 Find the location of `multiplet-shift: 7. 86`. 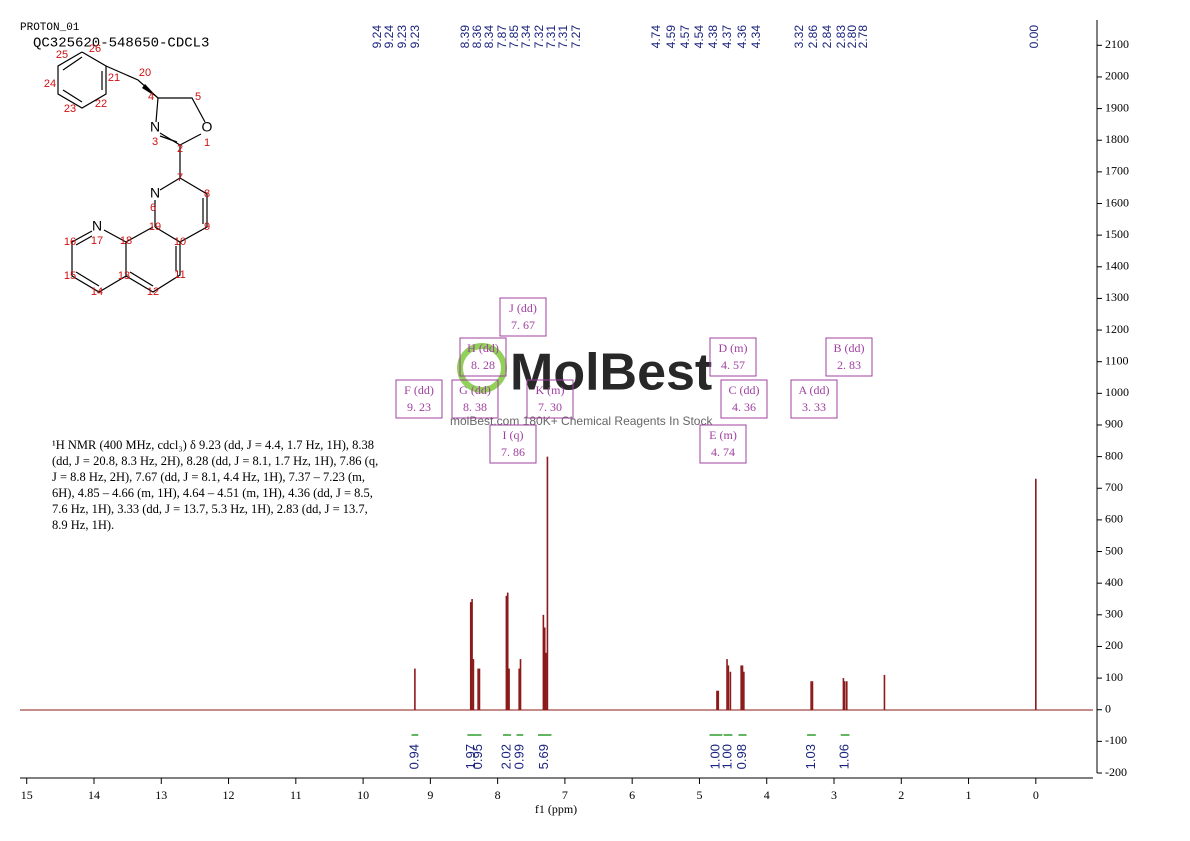

multiplet-shift: 7. 86 is located at coordinates (513, 452).